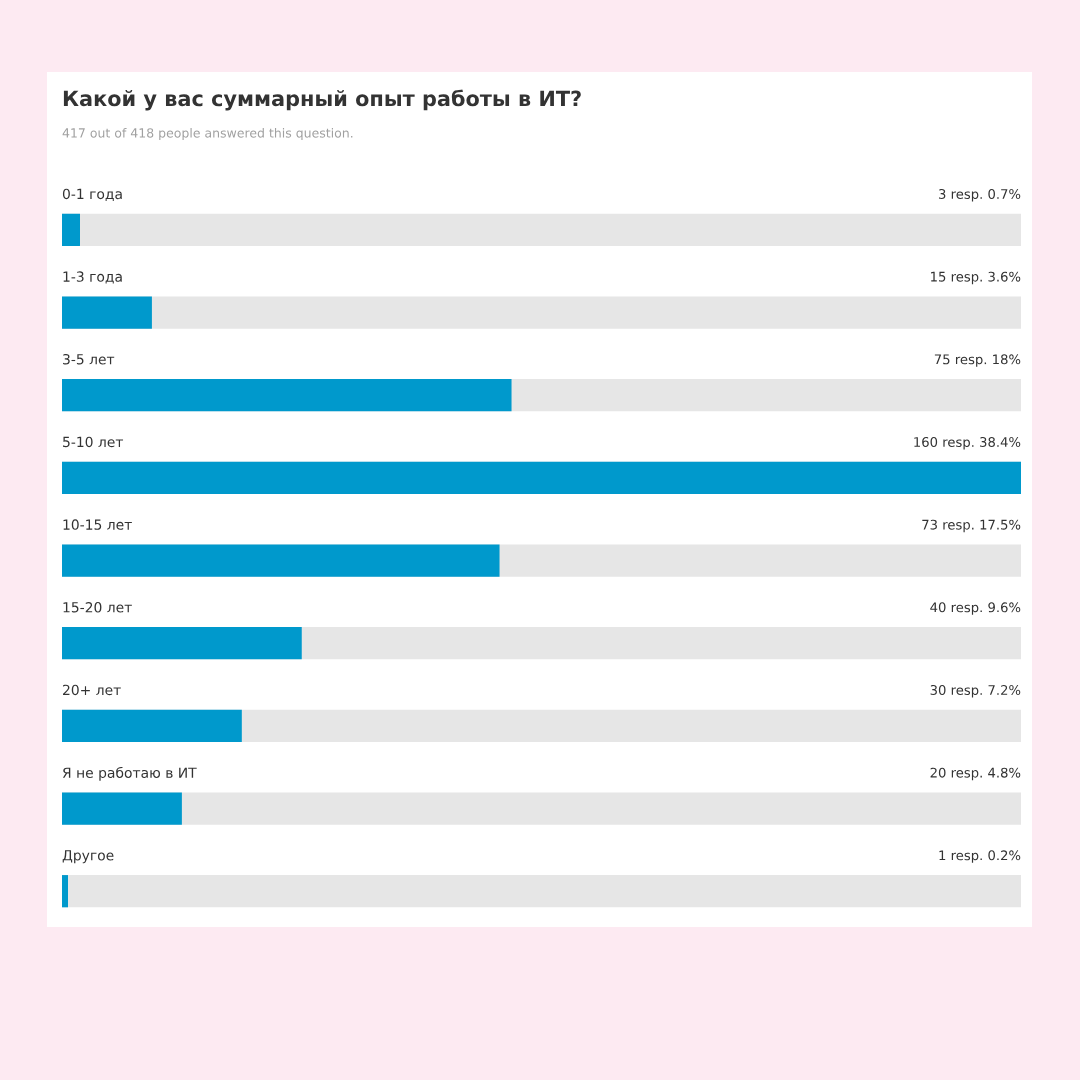  What do you see at coordinates (977, 360) in the screenshot?
I see `data-label: 75 resp. 18%` at bounding box center [977, 360].